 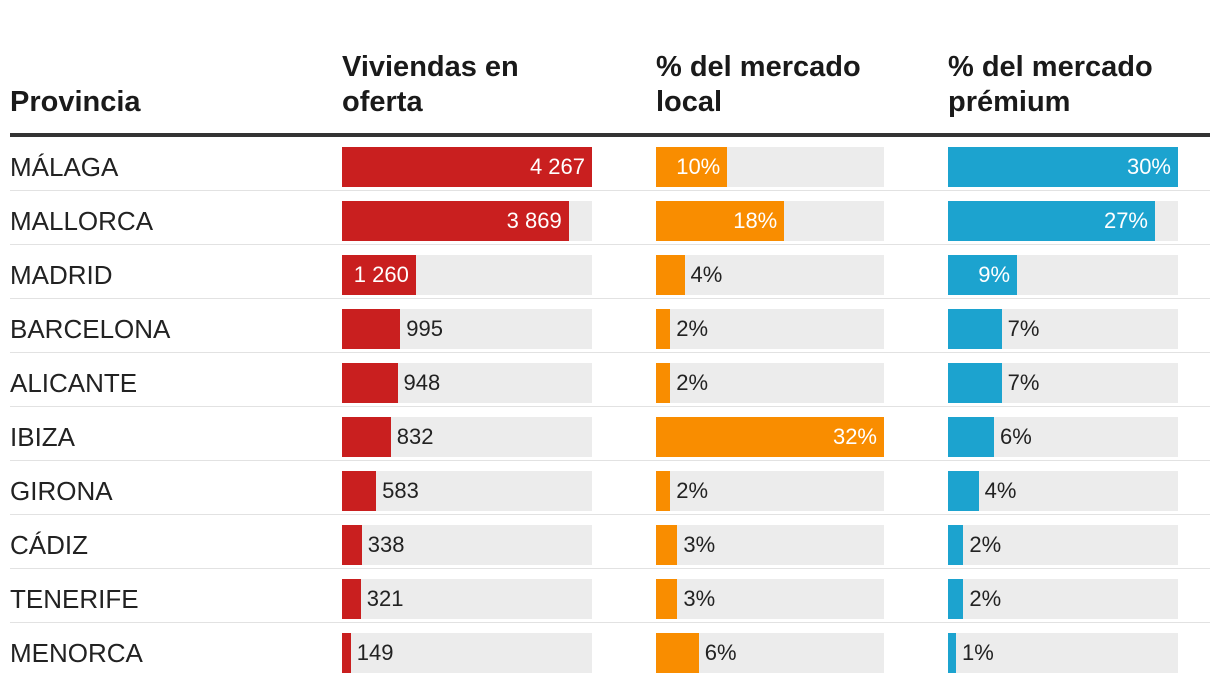 I want to click on listings-track: 832, so click(x=467, y=437).